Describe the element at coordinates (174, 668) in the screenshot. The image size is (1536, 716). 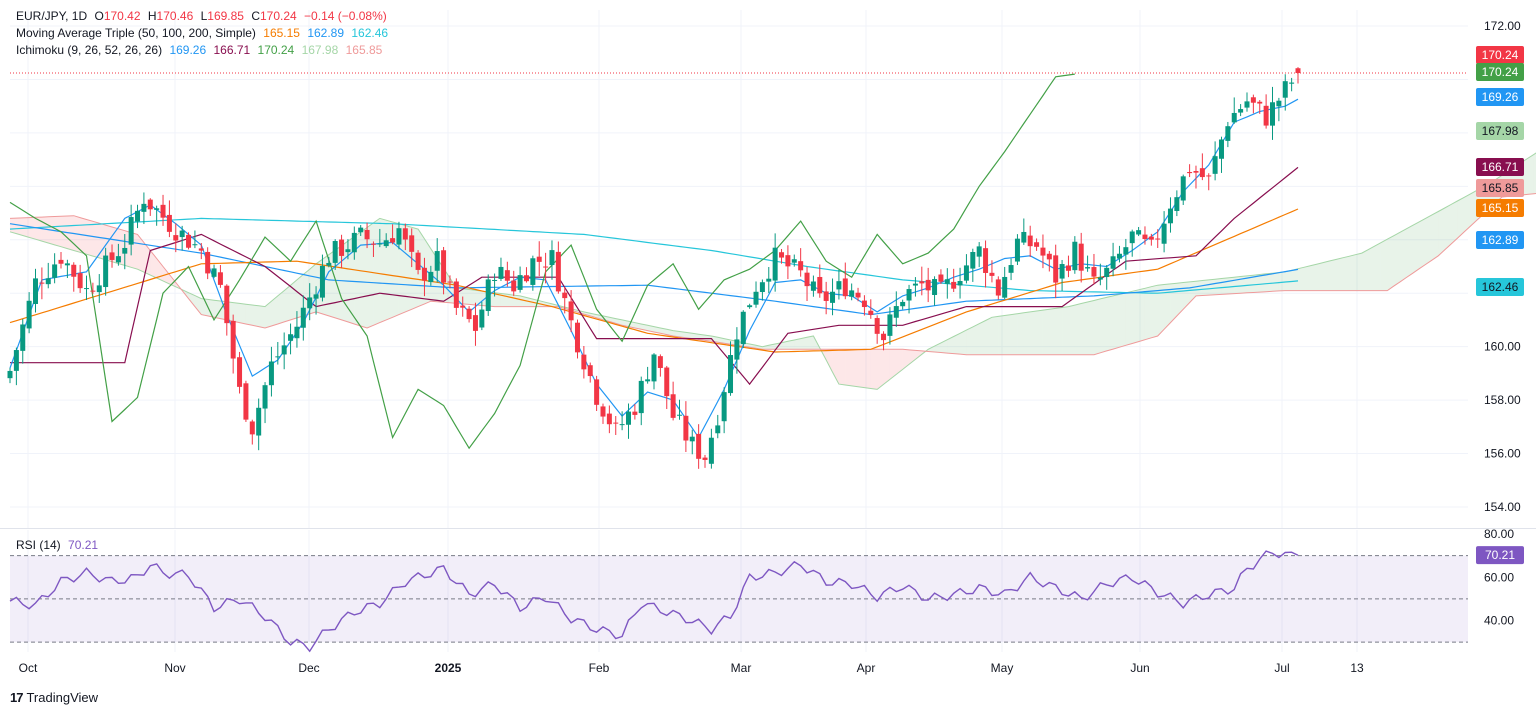
I see `time-tick-label: Nov` at that location.